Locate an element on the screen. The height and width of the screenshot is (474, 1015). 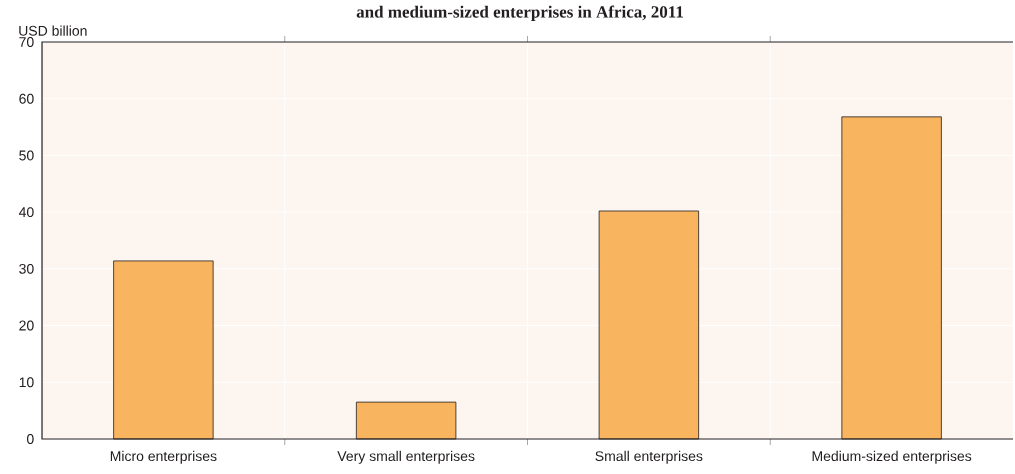
y-tick-label: 60 is located at coordinates (26, 98).